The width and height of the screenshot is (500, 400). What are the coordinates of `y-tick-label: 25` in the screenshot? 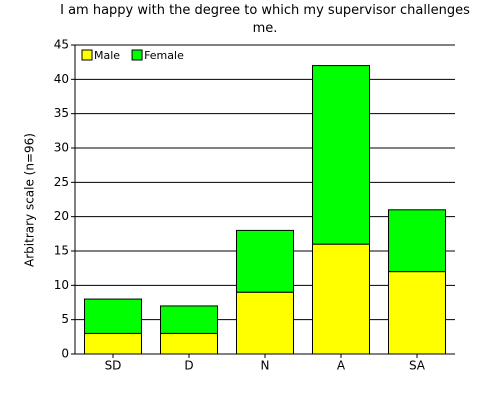 It's located at (61, 182).